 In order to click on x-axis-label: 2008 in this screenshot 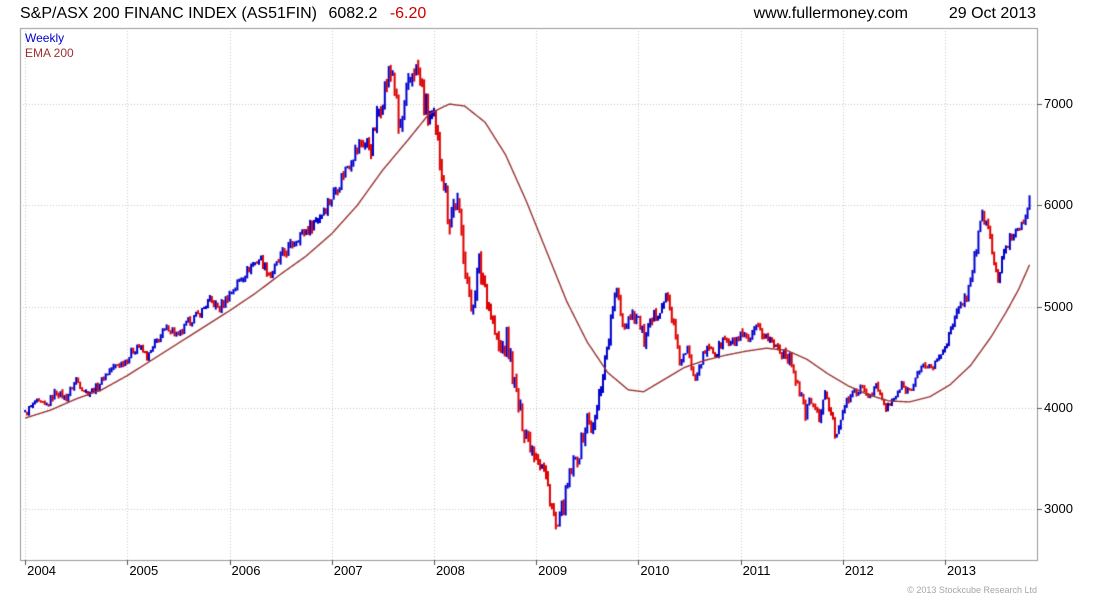, I will do `click(450, 570)`.